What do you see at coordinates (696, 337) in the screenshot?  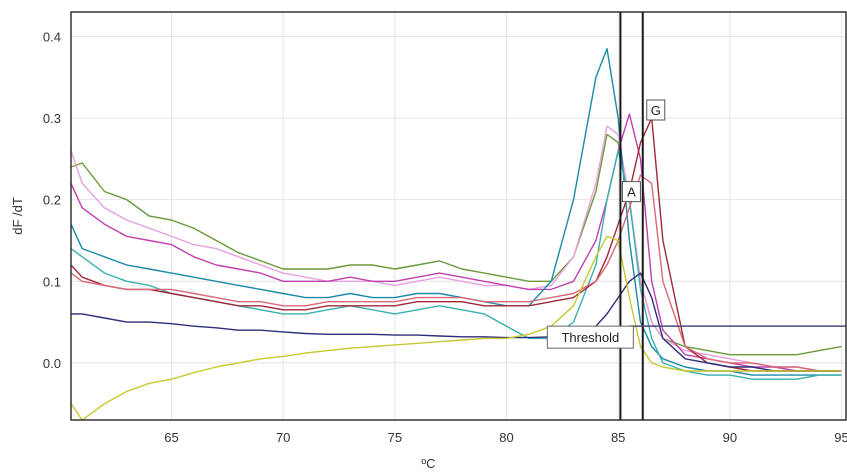 I see `threshold-line: Threshold` at bounding box center [696, 337].